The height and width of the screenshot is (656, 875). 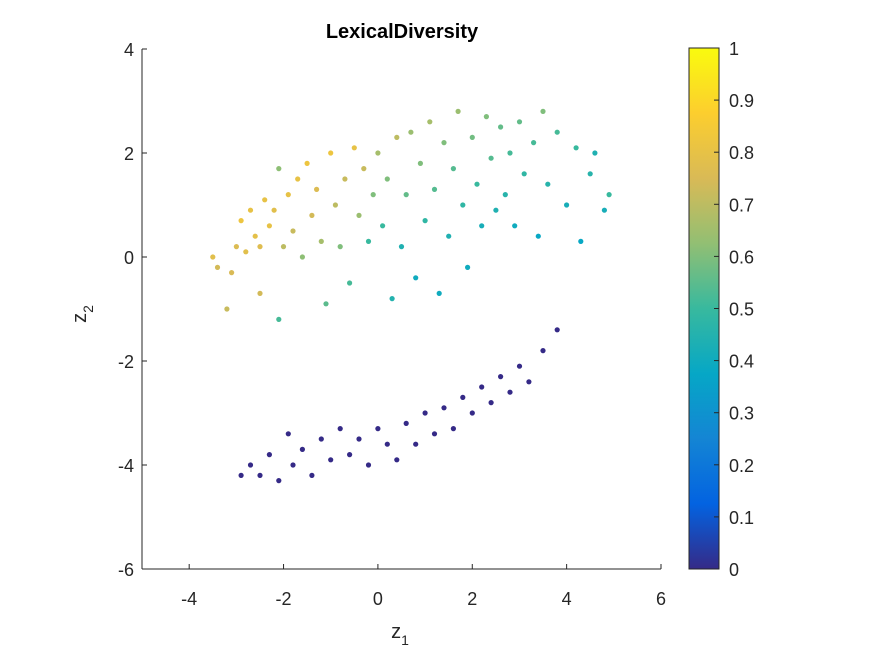 I want to click on y-ticks: -6 -4 -2 0 2 4, so click(x=132, y=310).